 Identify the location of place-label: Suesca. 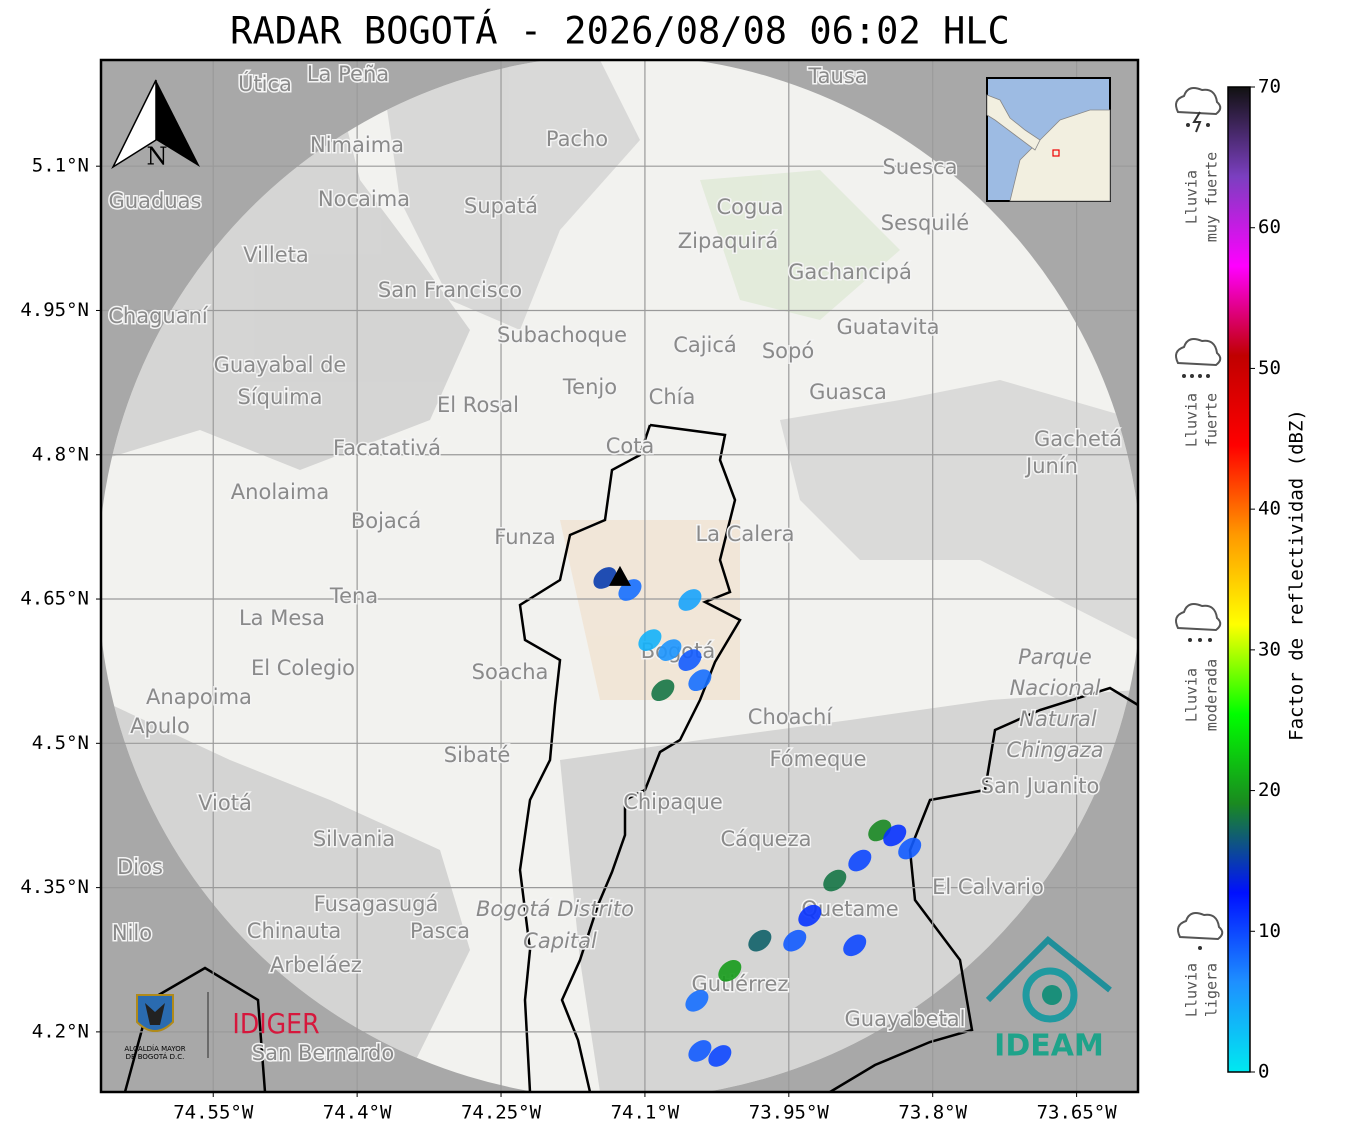
(920, 167).